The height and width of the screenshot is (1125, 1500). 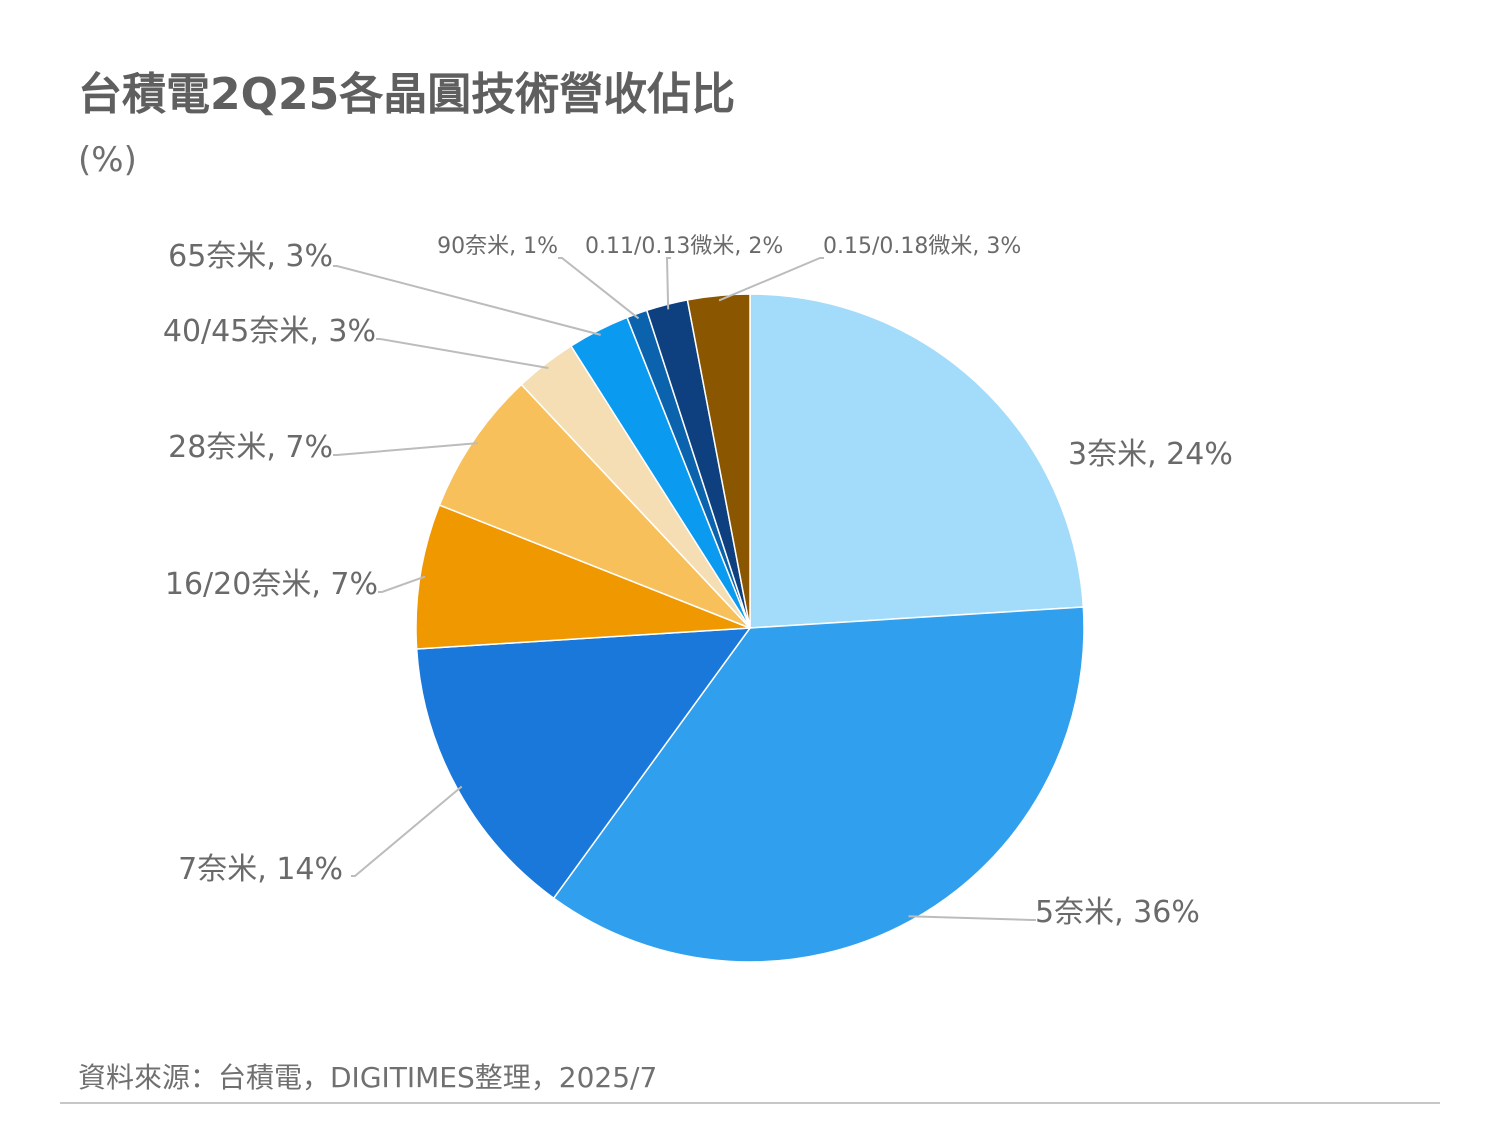 I want to click on data-label-9: 0.11/0.13微米, 2%, so click(x=684, y=246).